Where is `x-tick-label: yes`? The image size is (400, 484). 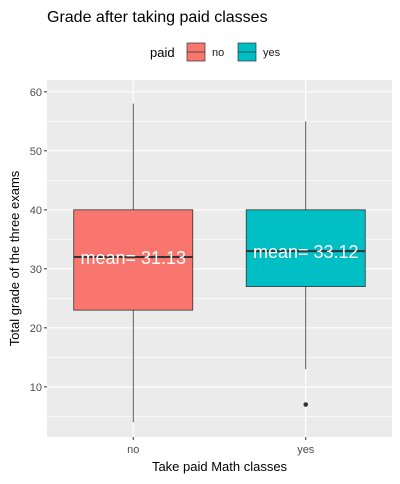
x-tick-label: yes is located at coordinates (306, 450).